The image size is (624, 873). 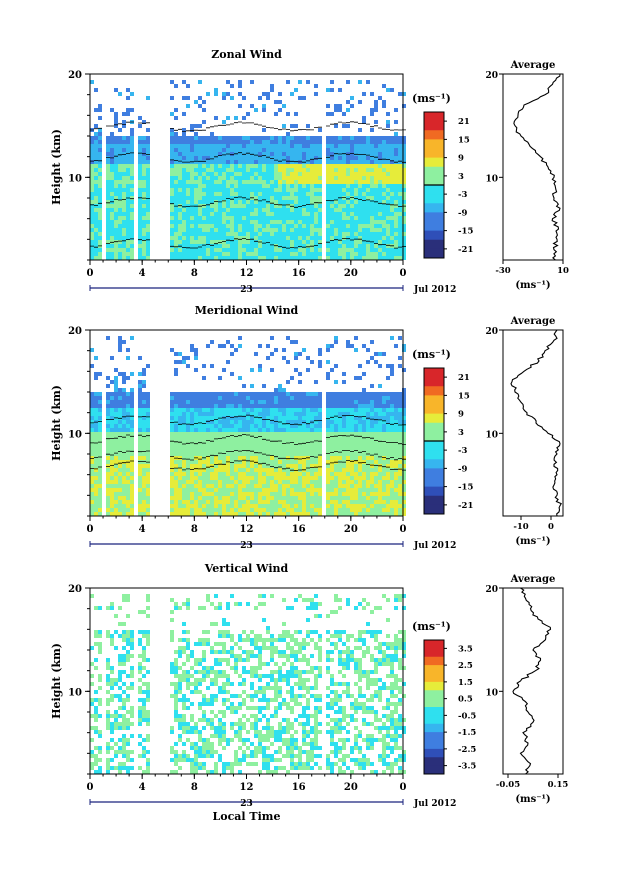 What do you see at coordinates (434, 162) in the screenshot?
I see `colorbar-swatch` at bounding box center [434, 162].